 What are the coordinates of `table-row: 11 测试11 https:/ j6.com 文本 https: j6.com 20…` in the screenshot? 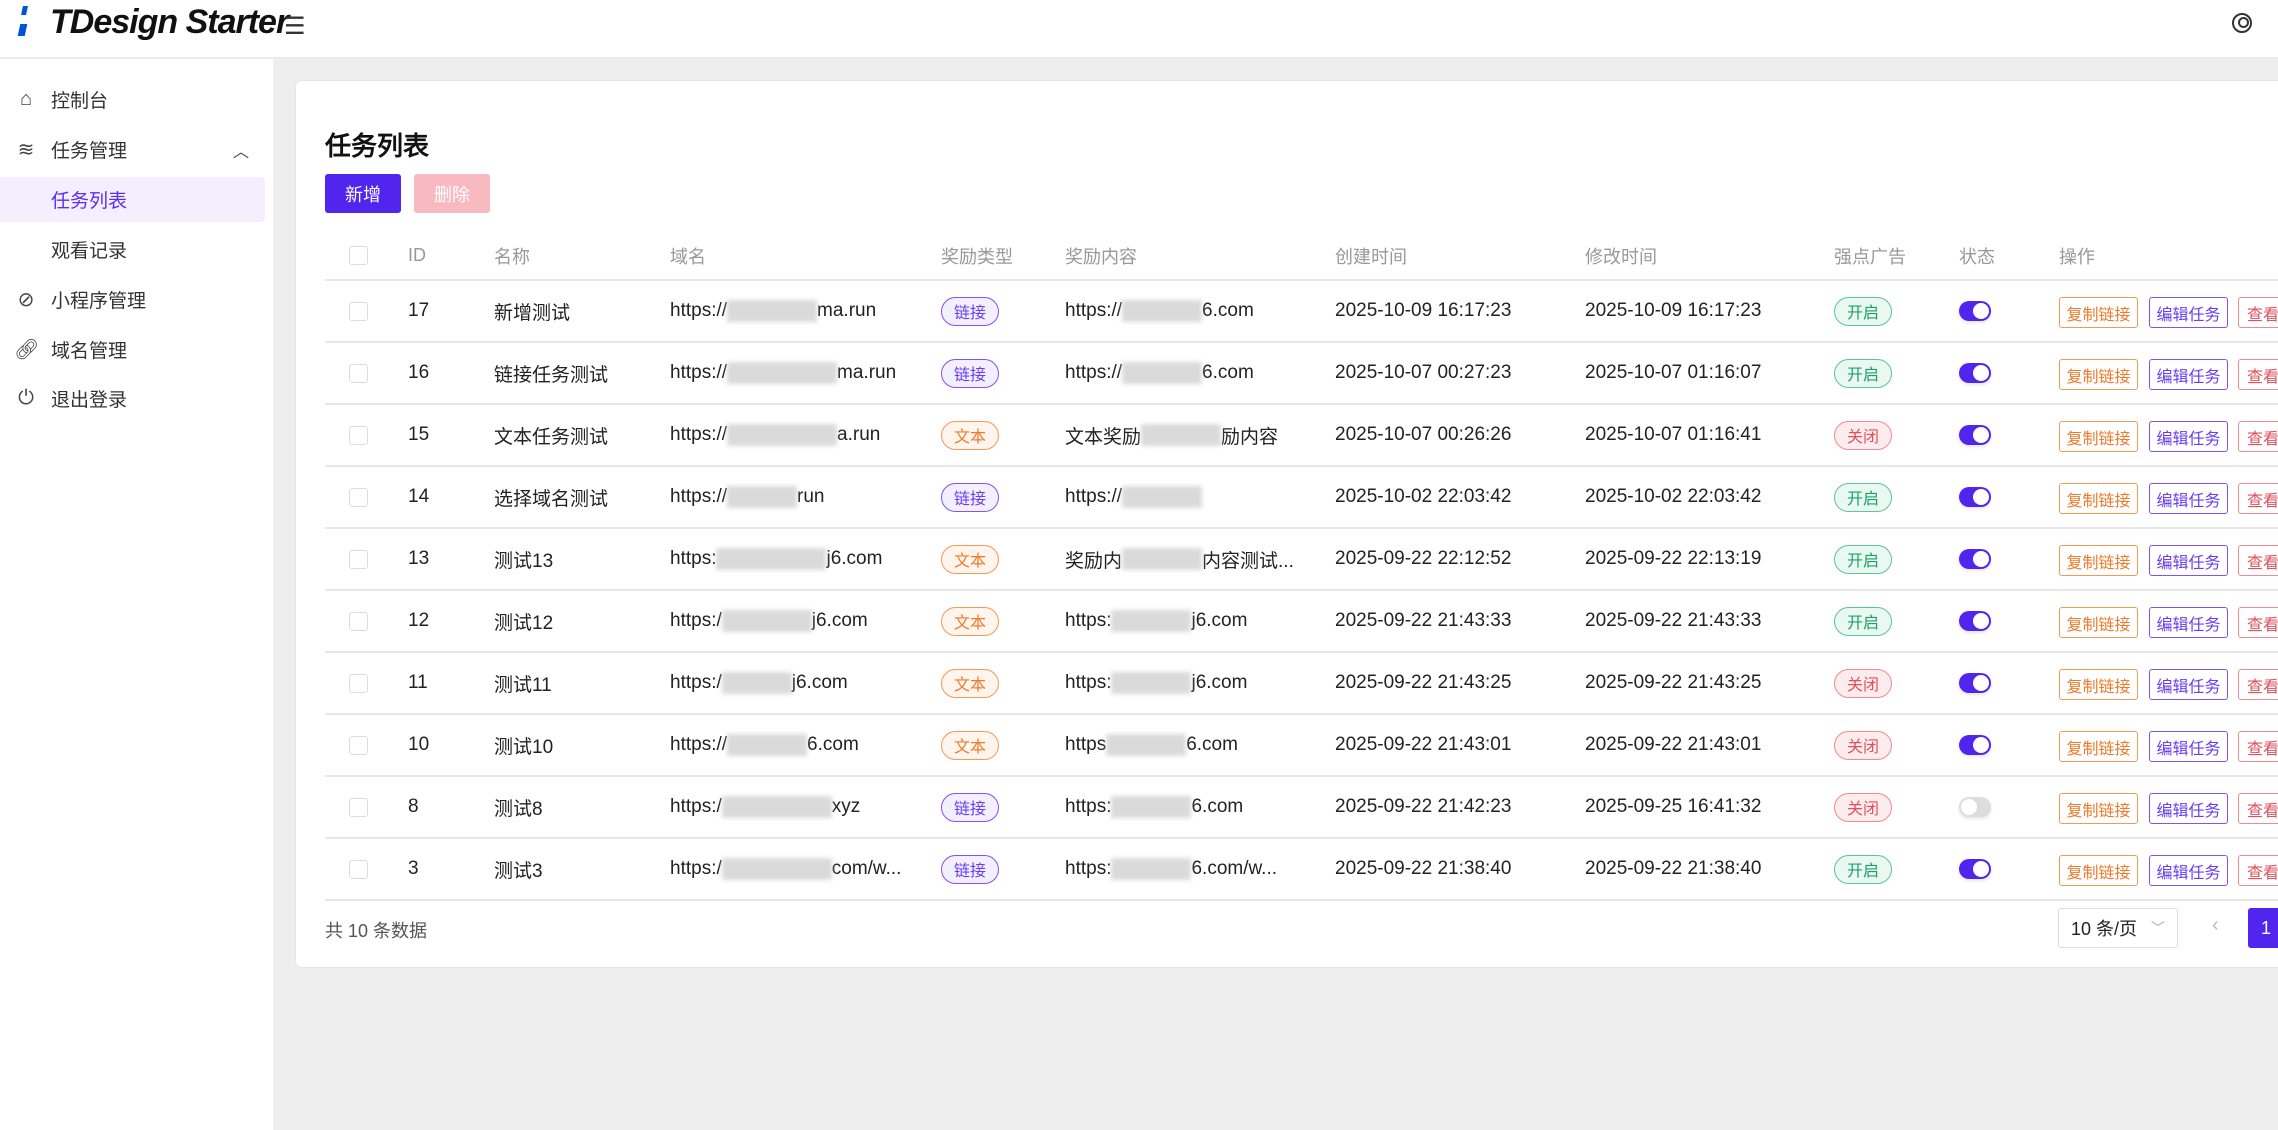 It's located at (1301, 684).